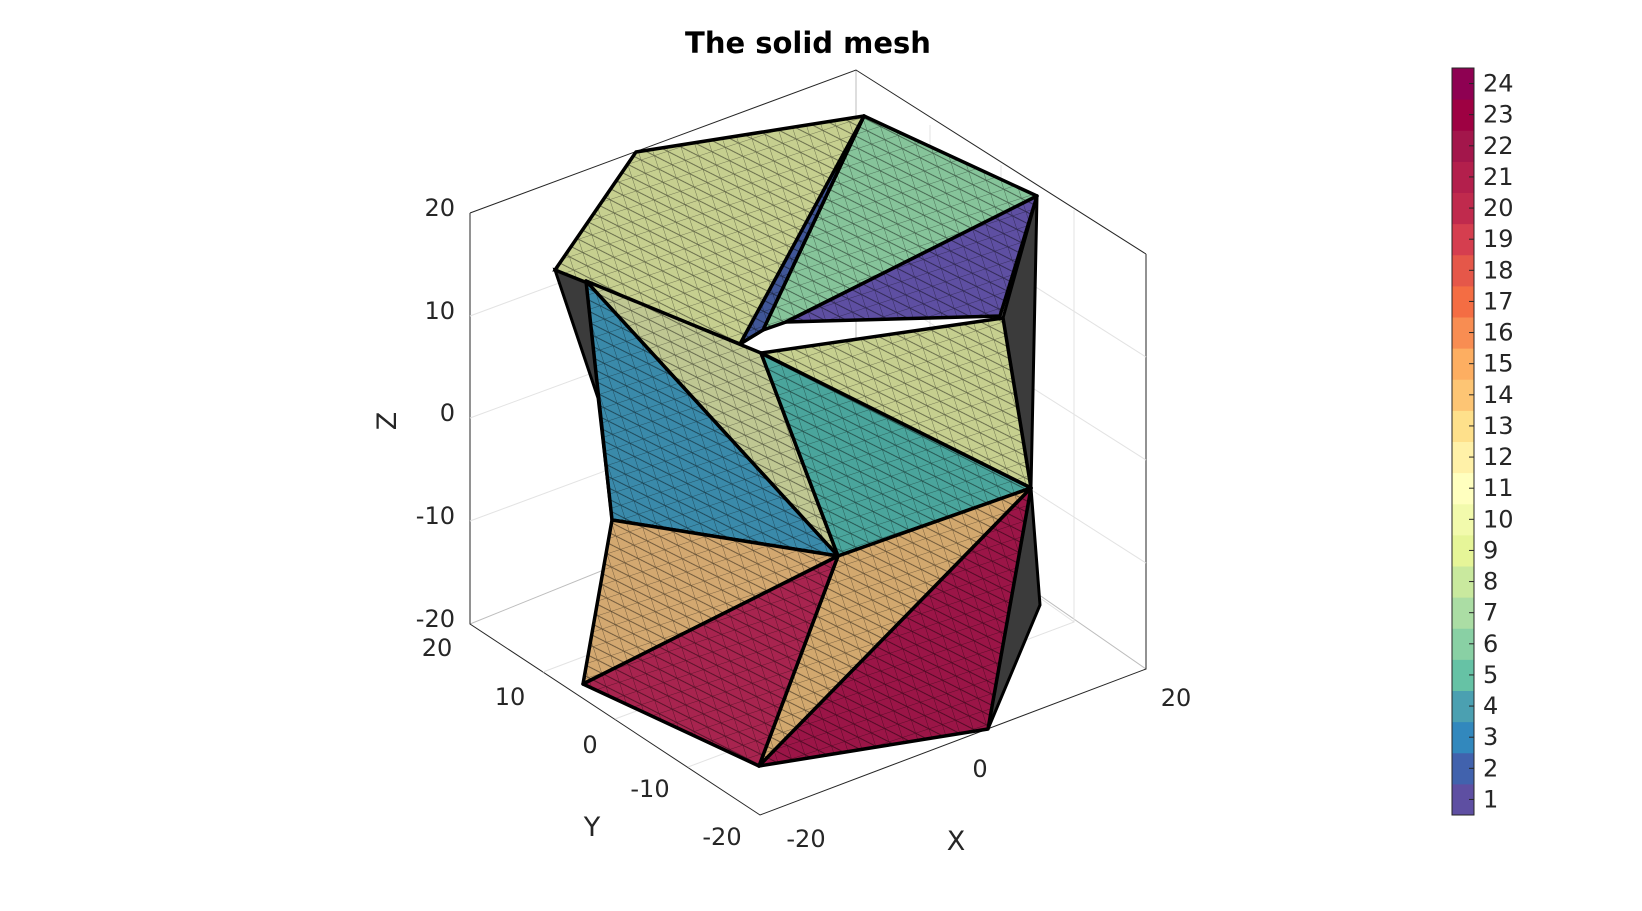  I want to click on y-tick-label: 20, so click(437, 648).